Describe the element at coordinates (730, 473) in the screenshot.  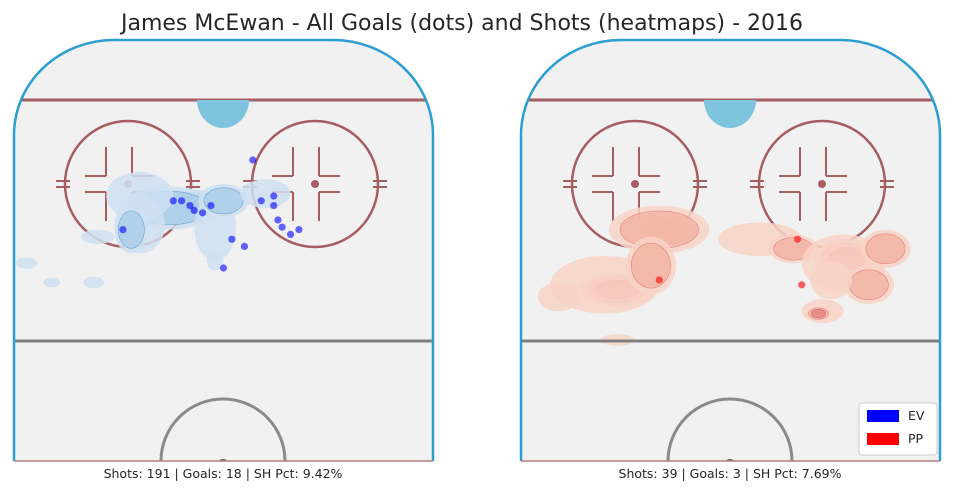
I see `panel-caption-pp: Shots: 39 | Goals: 3 | SH Pct: 7.69%` at that location.